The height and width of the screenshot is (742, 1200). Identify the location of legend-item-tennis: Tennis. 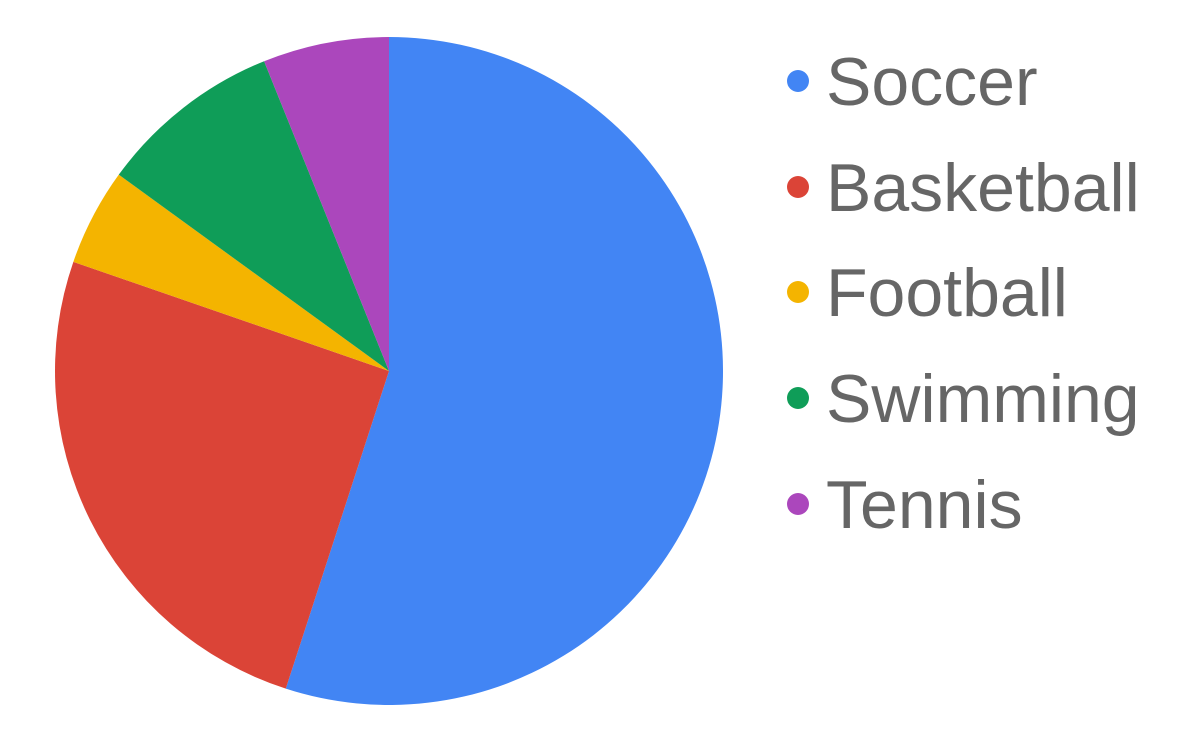
(905, 505).